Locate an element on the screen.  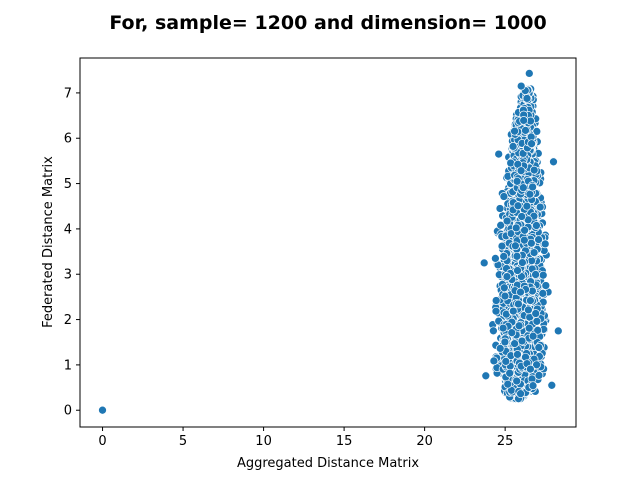
y-axis-ticks: 0 1 2 3 4 5 6 7 is located at coordinates (72, 252).